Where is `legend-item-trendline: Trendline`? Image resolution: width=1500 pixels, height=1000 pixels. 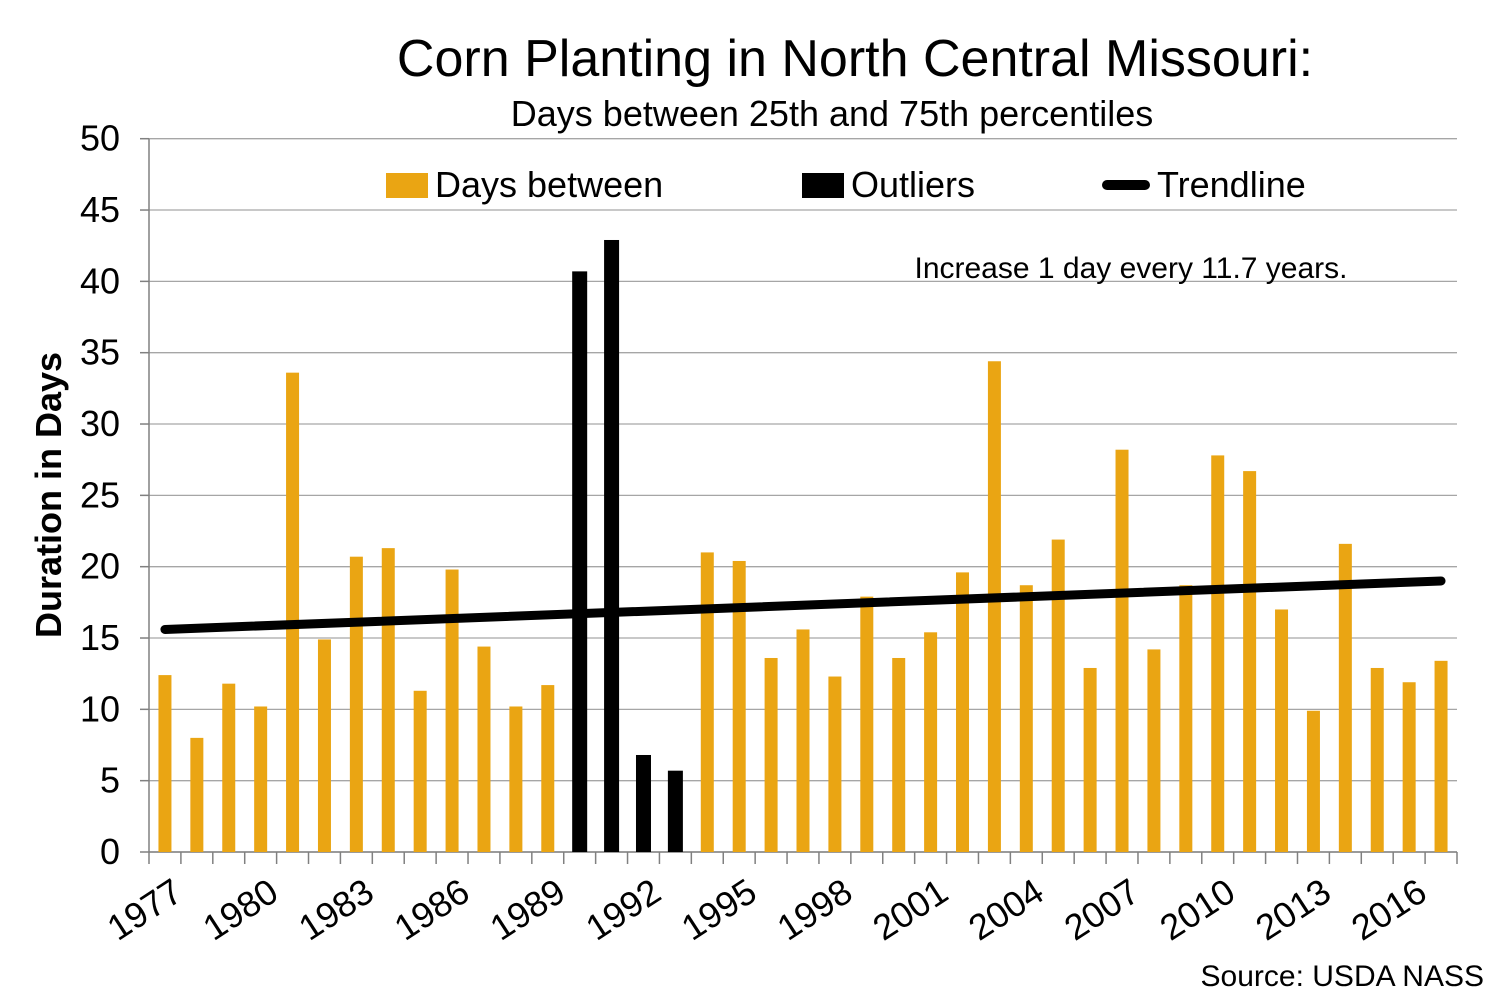
legend-item-trendline: Trendline is located at coordinates (1204, 185).